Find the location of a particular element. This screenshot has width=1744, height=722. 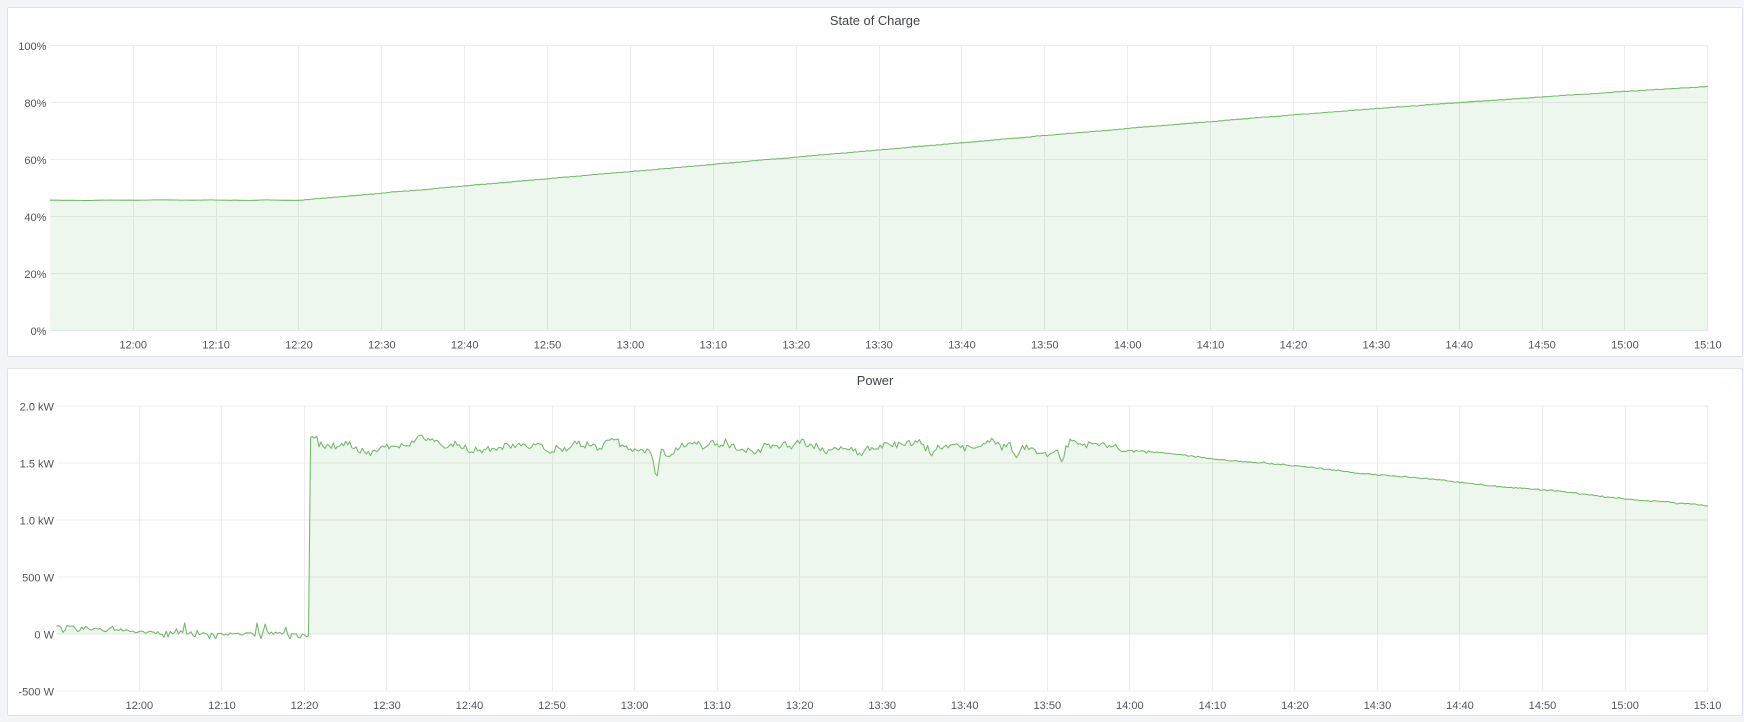

svg-text: 40% is located at coordinates (35, 218).